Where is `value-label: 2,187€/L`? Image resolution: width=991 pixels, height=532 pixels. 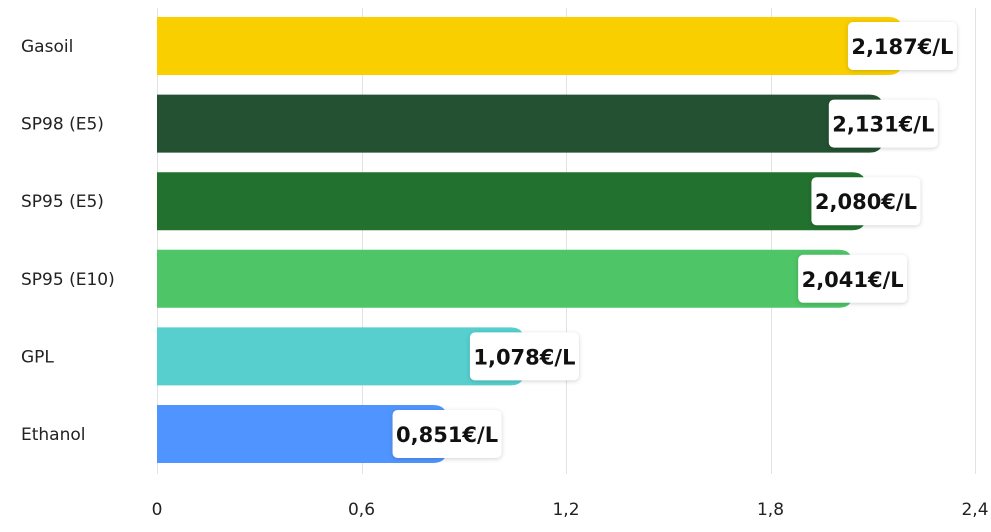
value-label: 2,187€/L is located at coordinates (902, 47).